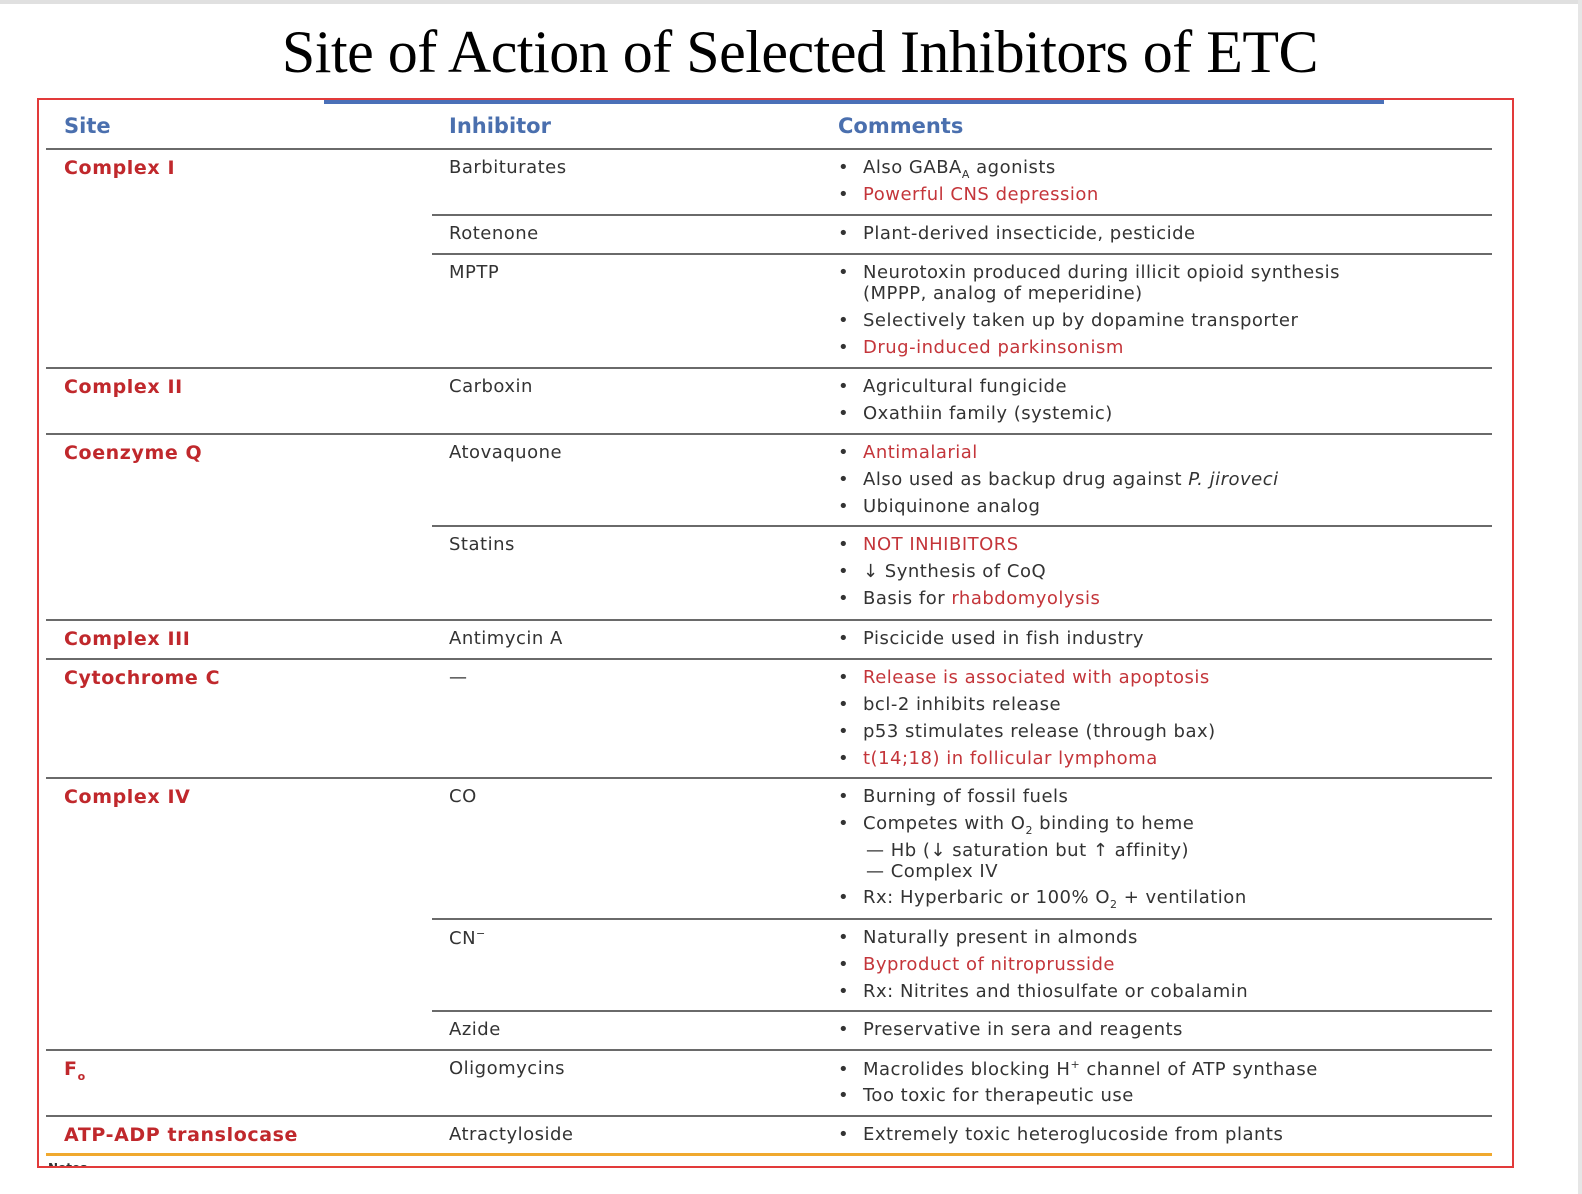 The width and height of the screenshot is (1582, 1194). What do you see at coordinates (1029, 233) in the screenshot?
I see `comment-text: Plant-derived insecticide, pesticide` at bounding box center [1029, 233].